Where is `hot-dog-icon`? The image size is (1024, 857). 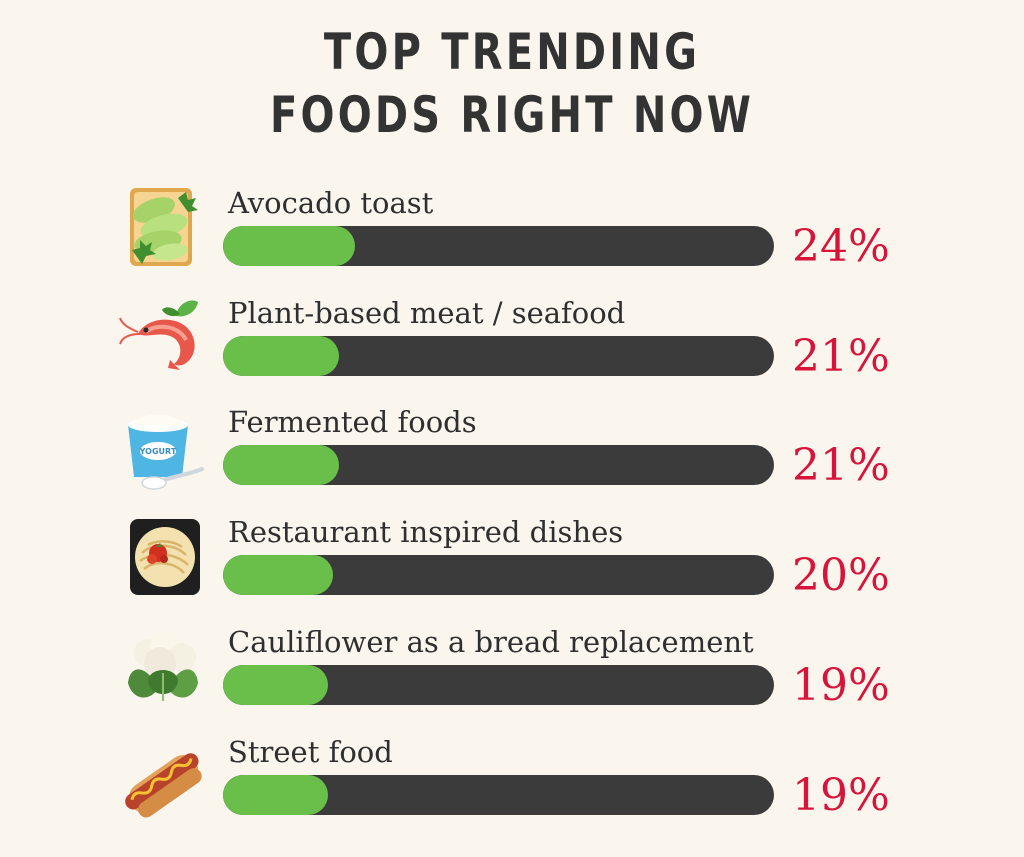
hot-dog-icon is located at coordinates (163, 785).